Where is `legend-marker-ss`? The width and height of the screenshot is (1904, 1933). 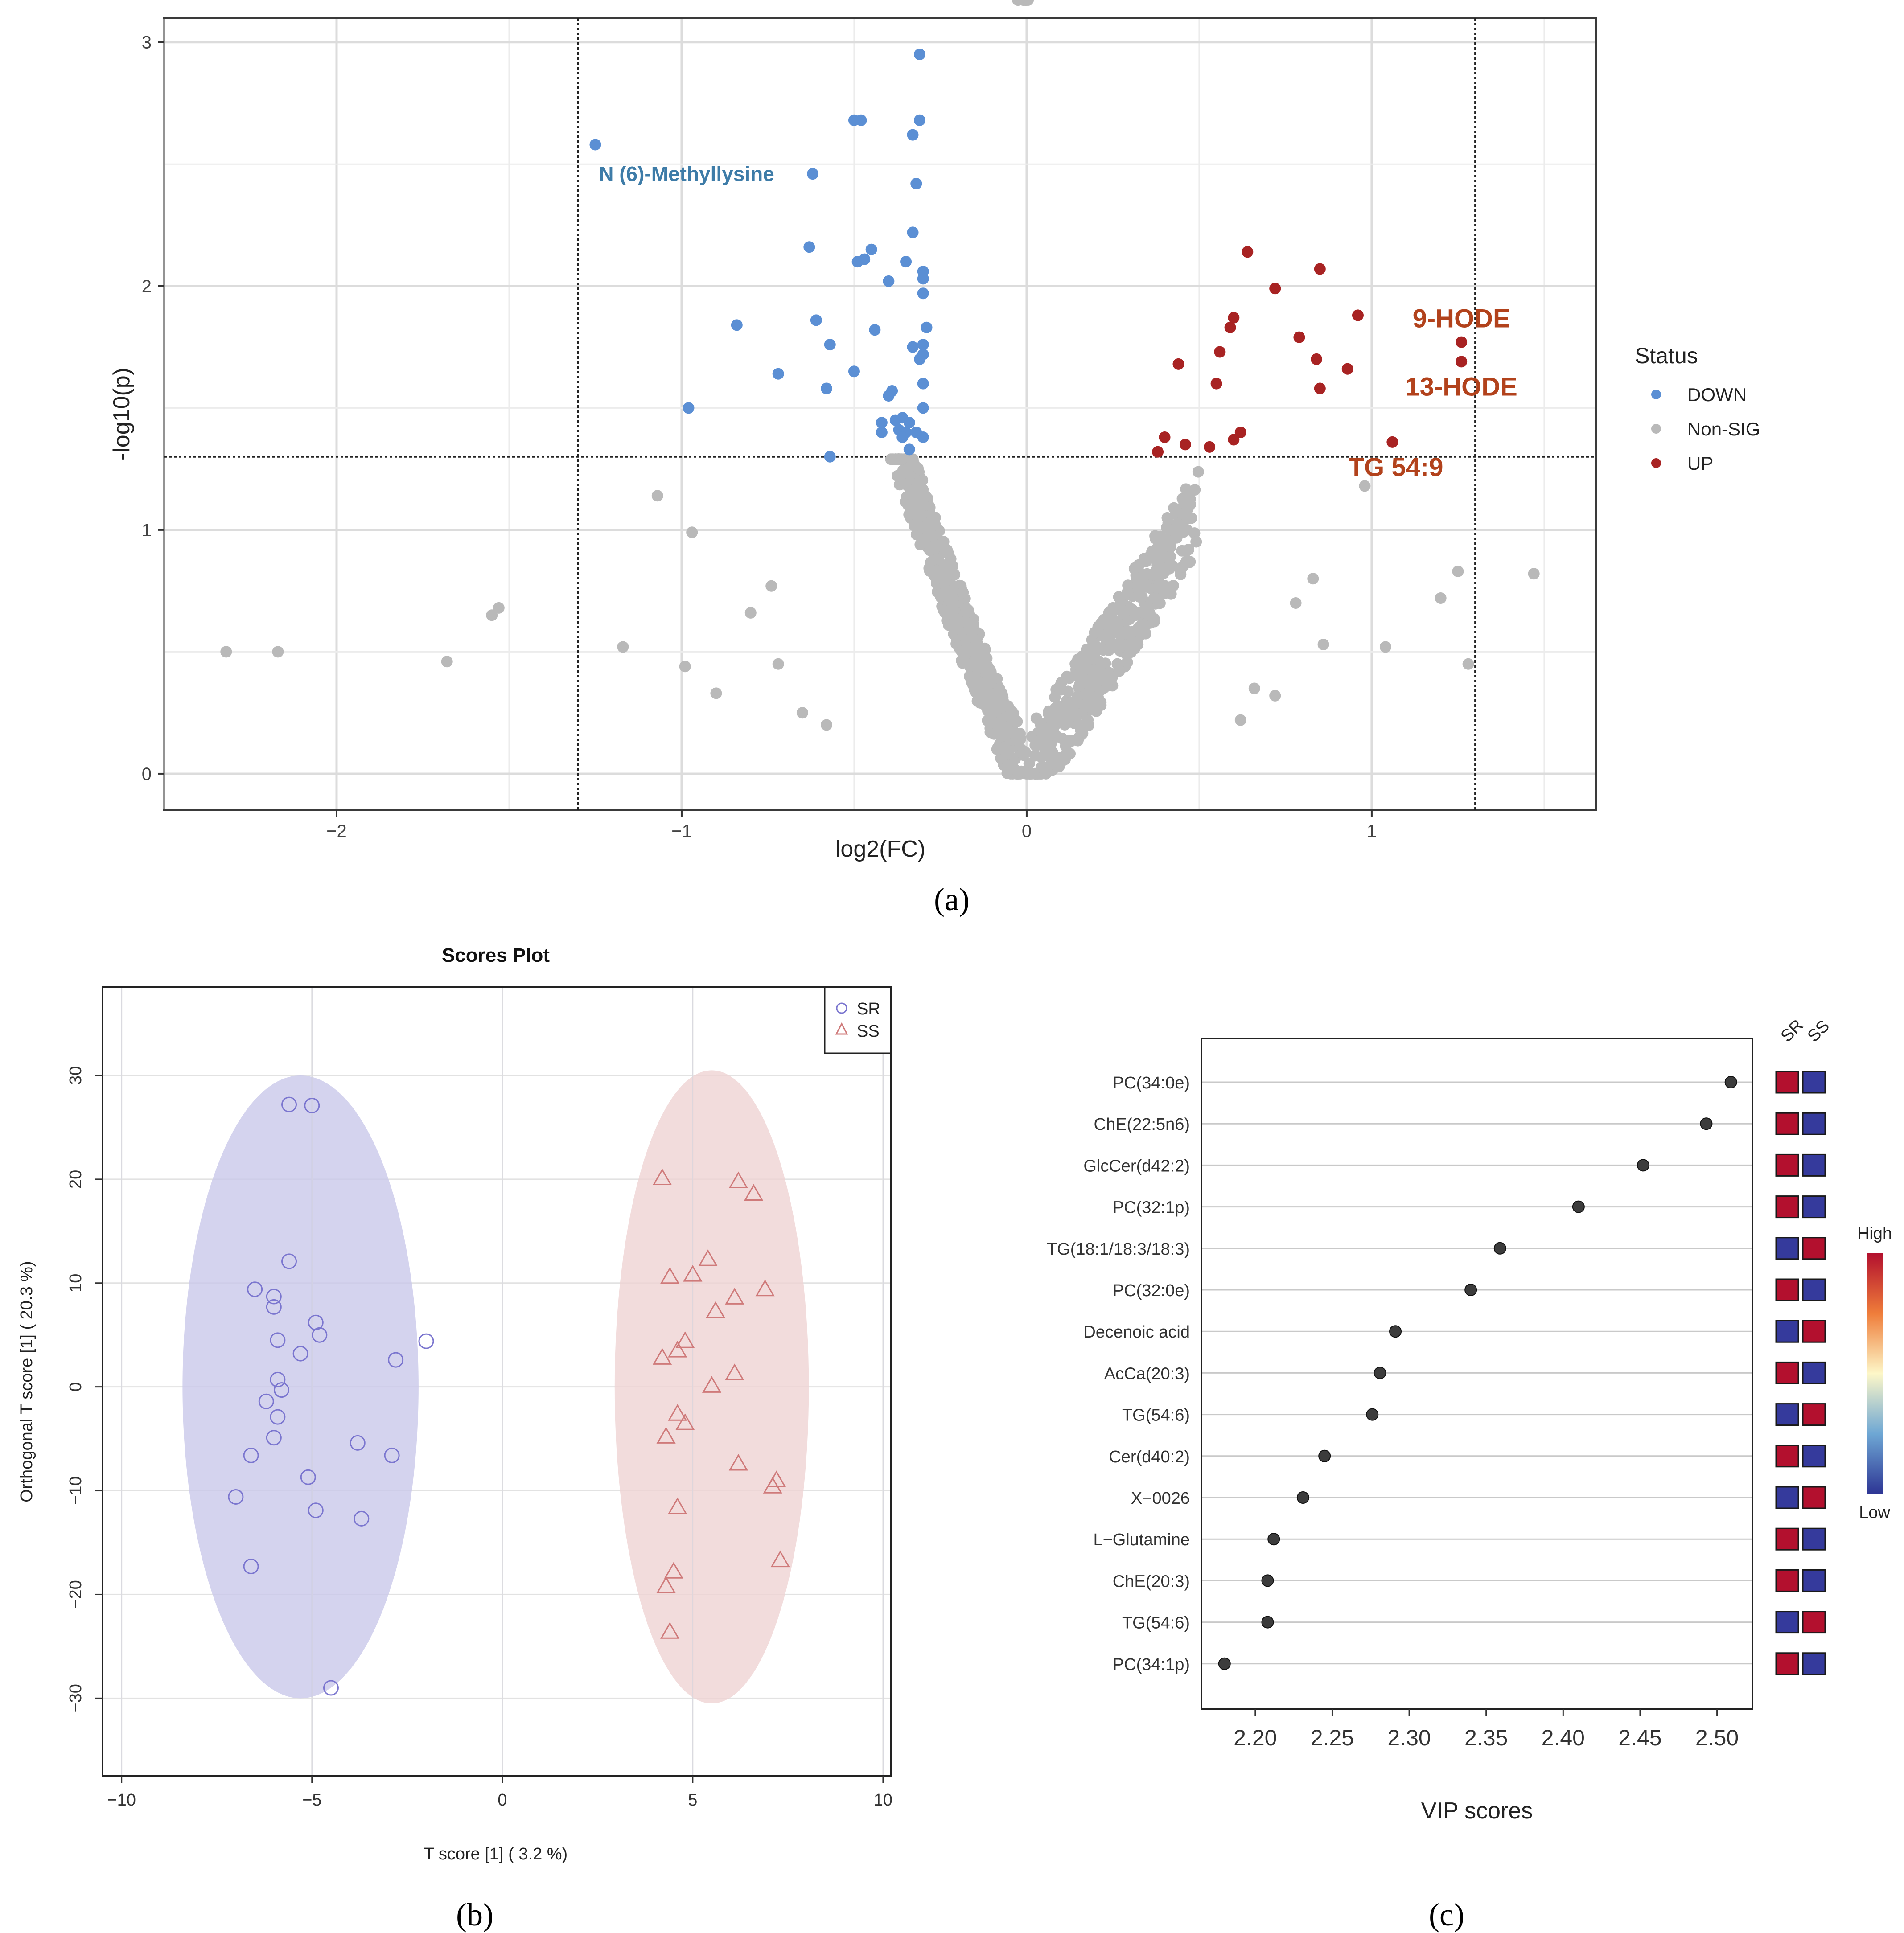 legend-marker-ss is located at coordinates (841, 1028).